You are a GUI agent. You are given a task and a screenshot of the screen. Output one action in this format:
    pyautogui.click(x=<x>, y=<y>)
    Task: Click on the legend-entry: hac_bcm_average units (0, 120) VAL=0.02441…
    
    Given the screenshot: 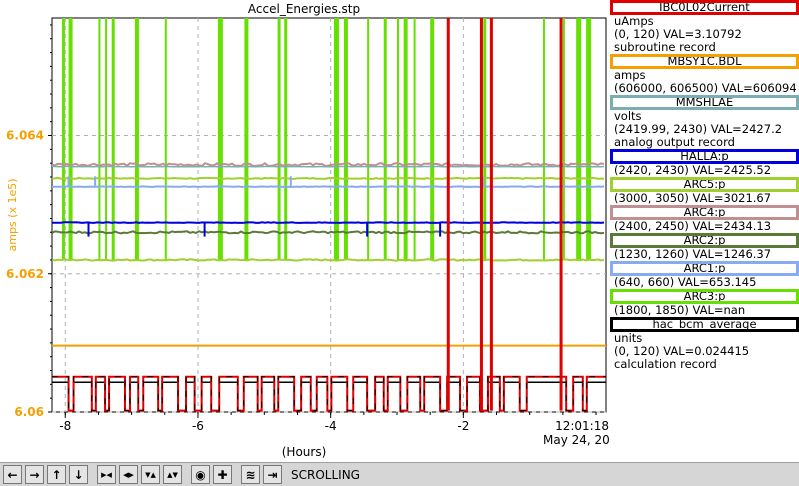 What is the action you would take?
    pyautogui.click(x=704, y=344)
    